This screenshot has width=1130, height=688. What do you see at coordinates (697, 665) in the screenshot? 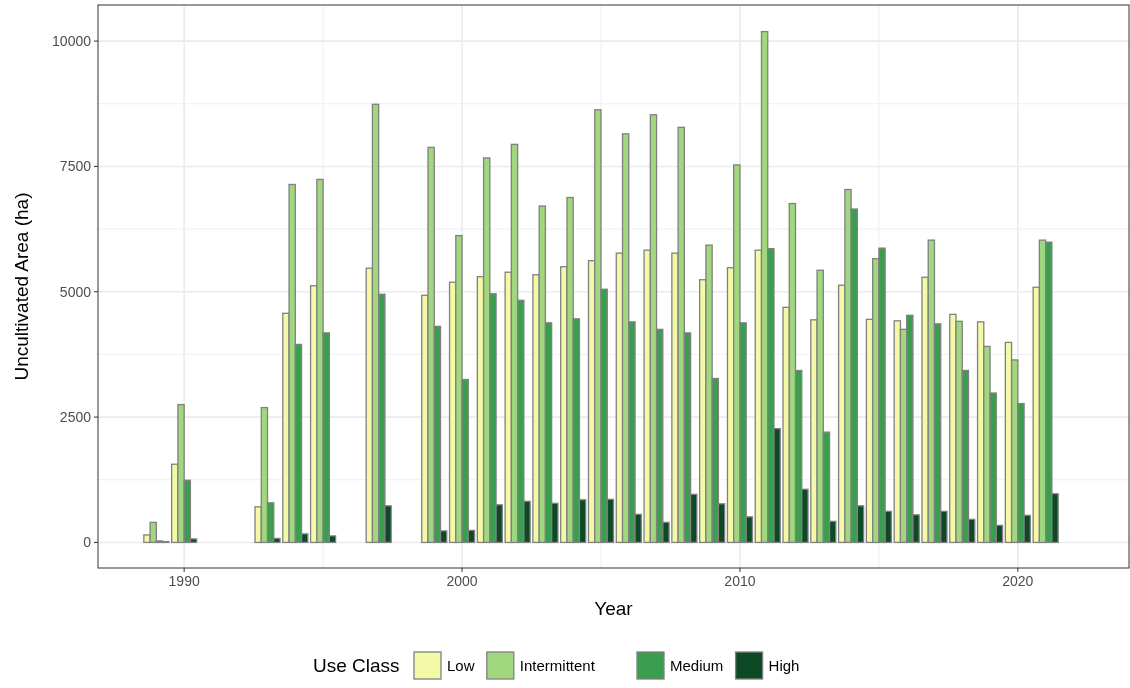
I see `legend-label: Medium` at bounding box center [697, 665].